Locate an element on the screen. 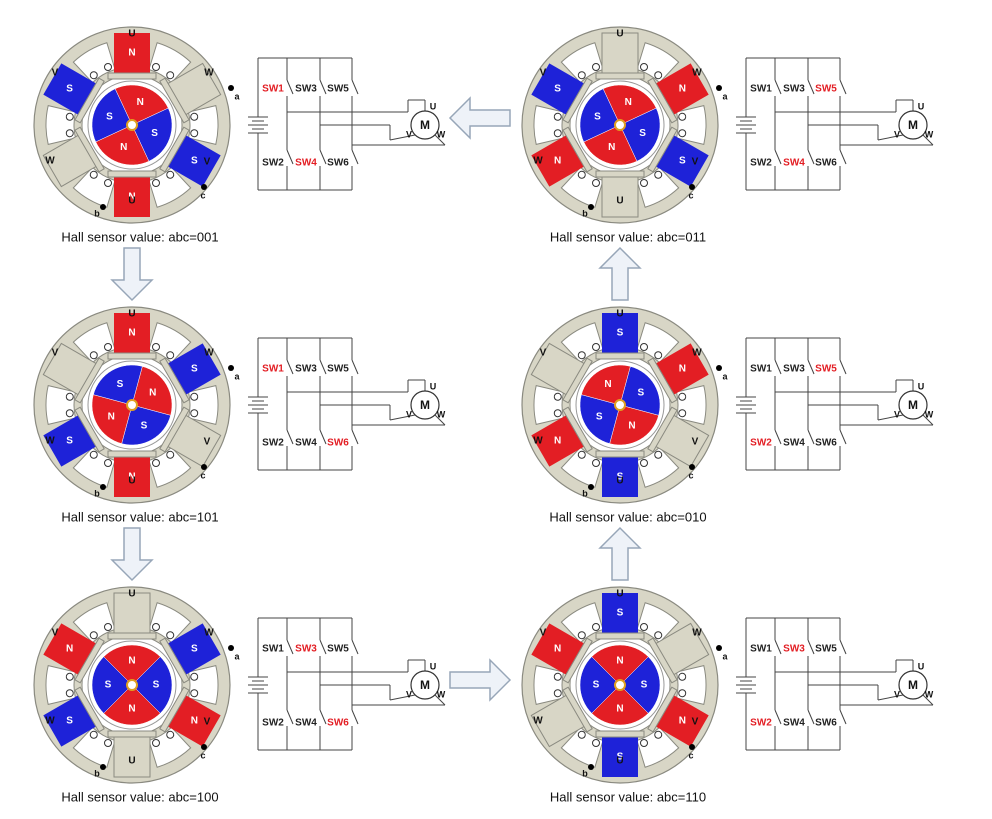  switch-label: SW4 is located at coordinates (306, 723).